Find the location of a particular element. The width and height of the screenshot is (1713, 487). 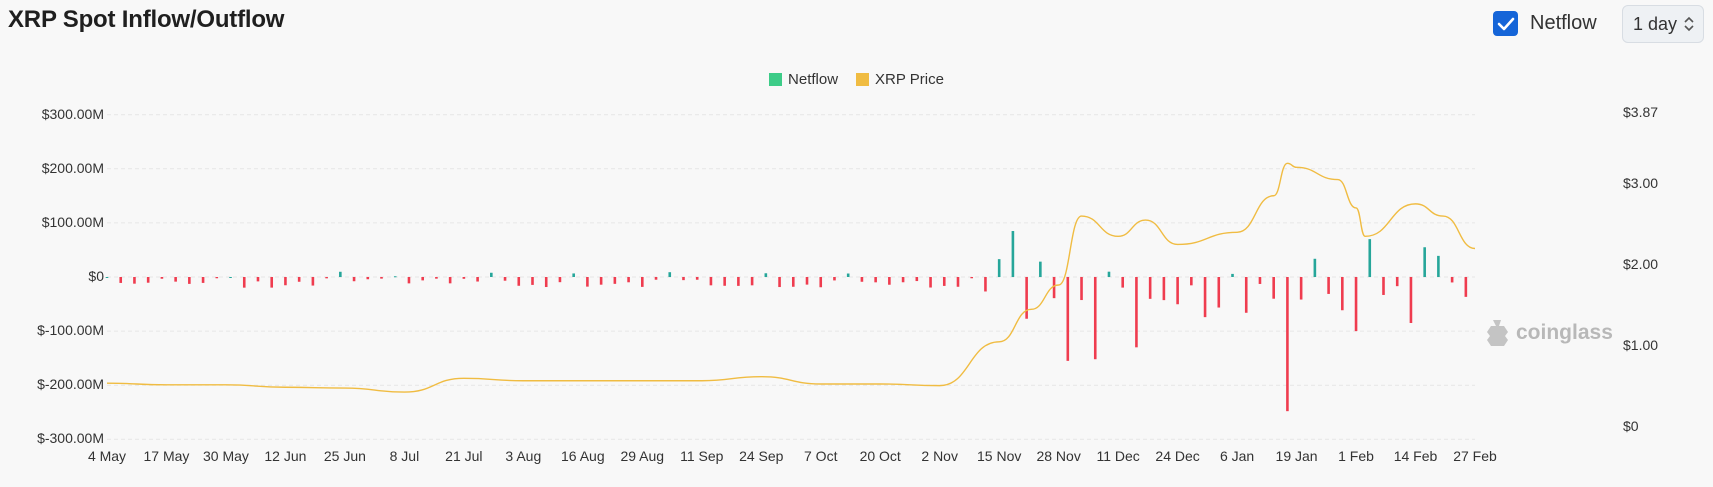

legend-price-label: XRP Price is located at coordinates (909, 79).